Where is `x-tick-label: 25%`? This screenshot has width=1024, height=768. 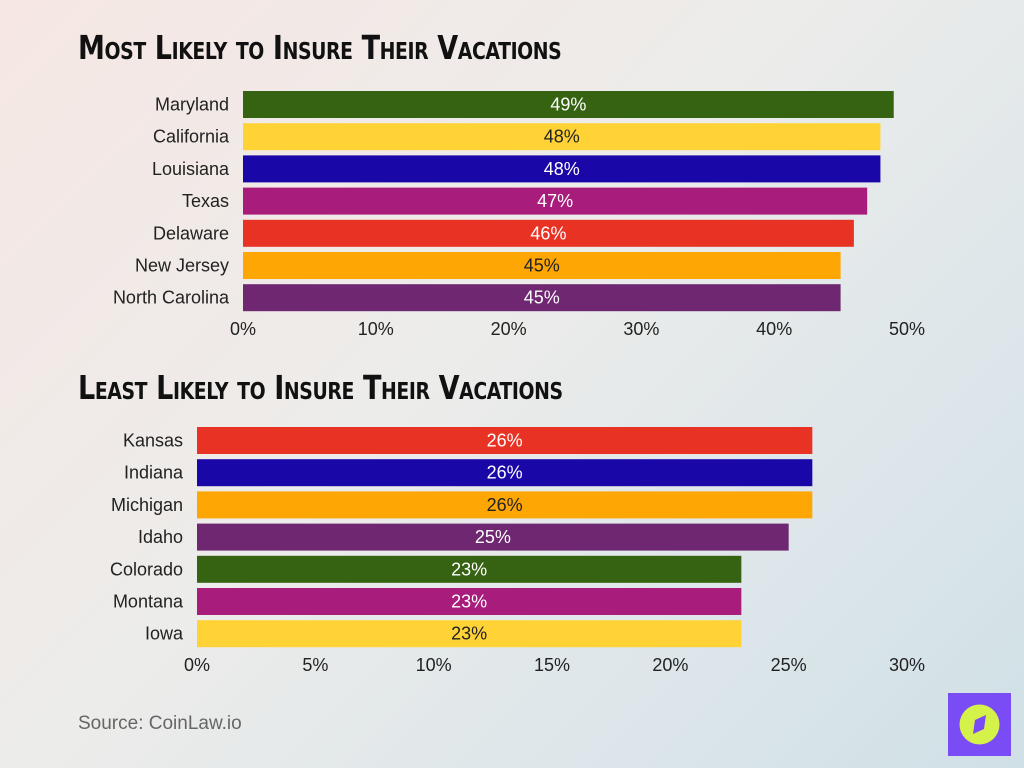 x-tick-label: 25% is located at coordinates (789, 665).